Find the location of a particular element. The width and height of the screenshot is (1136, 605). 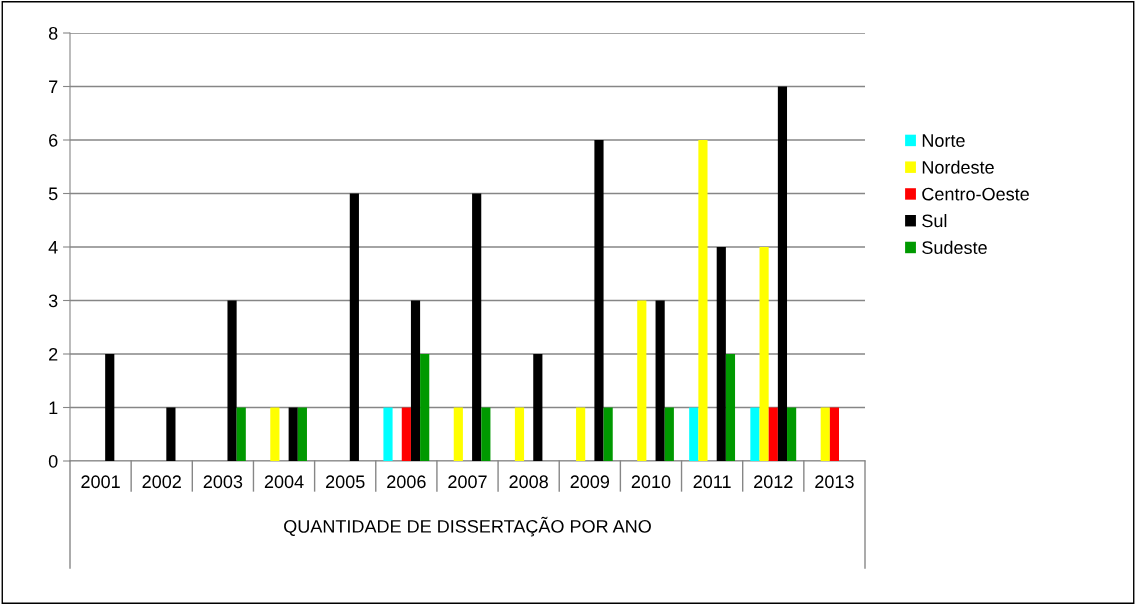

y-tick-label: 3 is located at coordinates (53, 301).